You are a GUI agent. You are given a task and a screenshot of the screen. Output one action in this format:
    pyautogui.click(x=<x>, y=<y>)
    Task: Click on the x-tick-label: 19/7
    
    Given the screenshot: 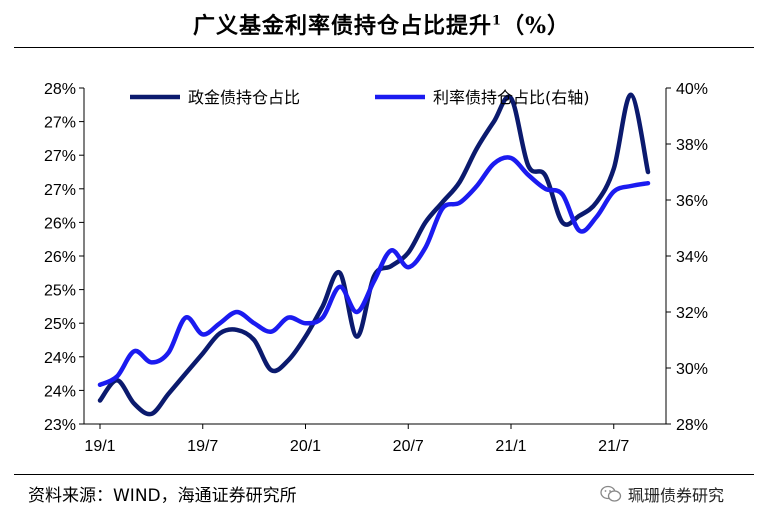 What is the action you would take?
    pyautogui.click(x=202, y=446)
    